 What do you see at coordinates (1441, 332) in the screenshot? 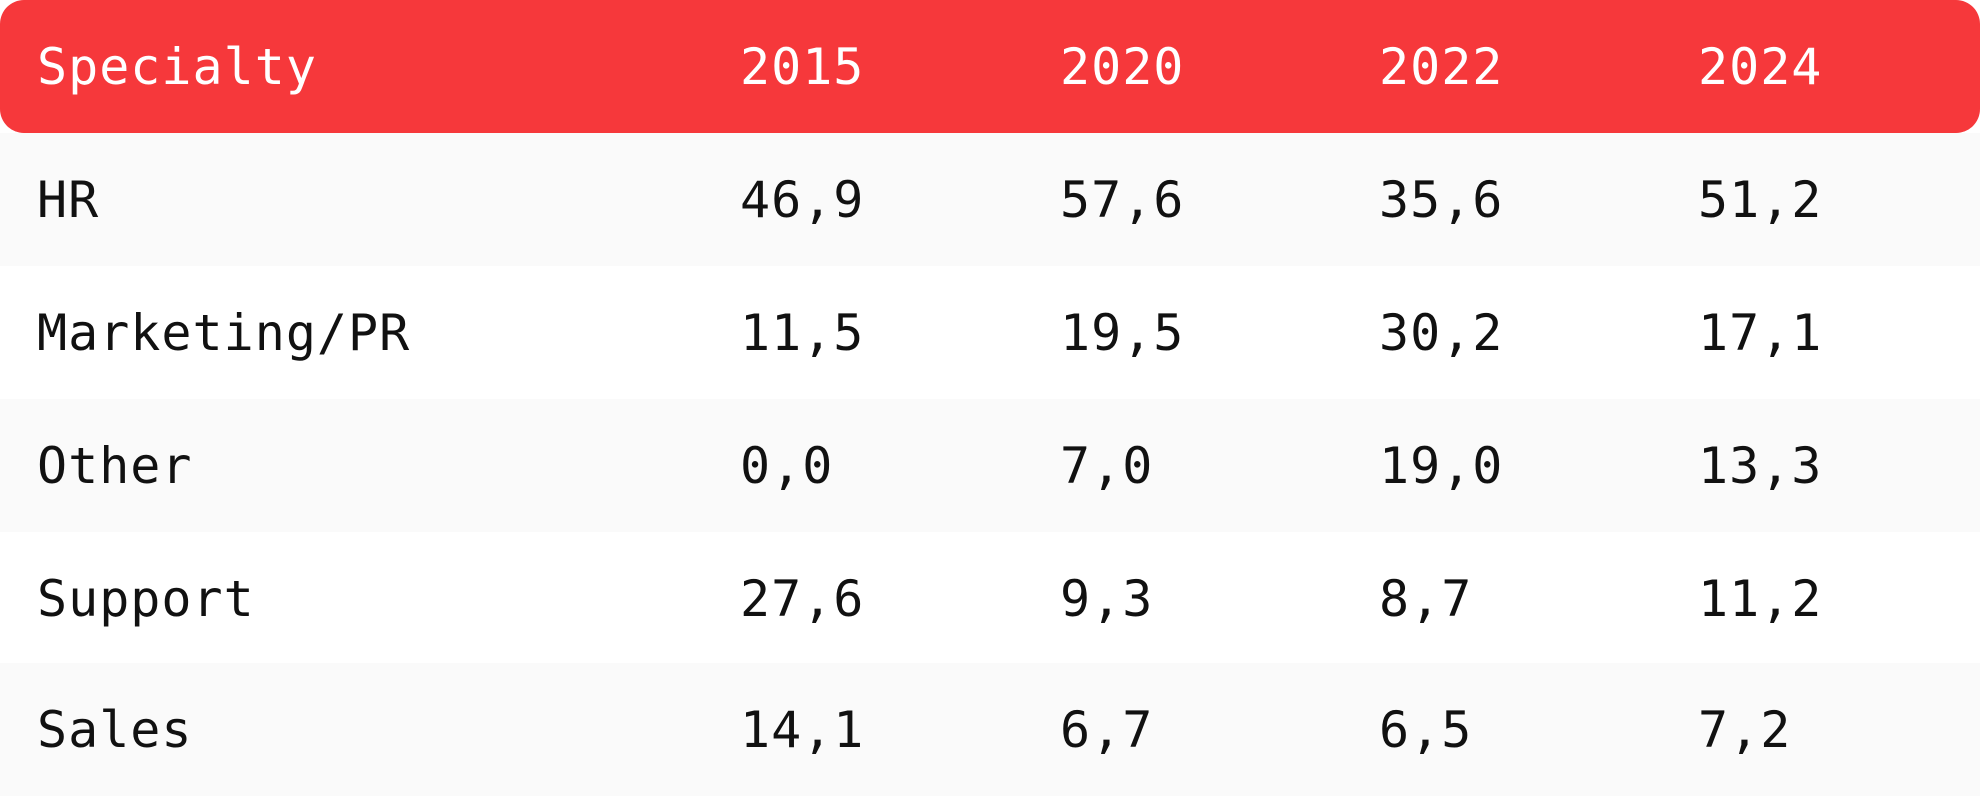
I see `table-cell: 30,2` at bounding box center [1441, 332].